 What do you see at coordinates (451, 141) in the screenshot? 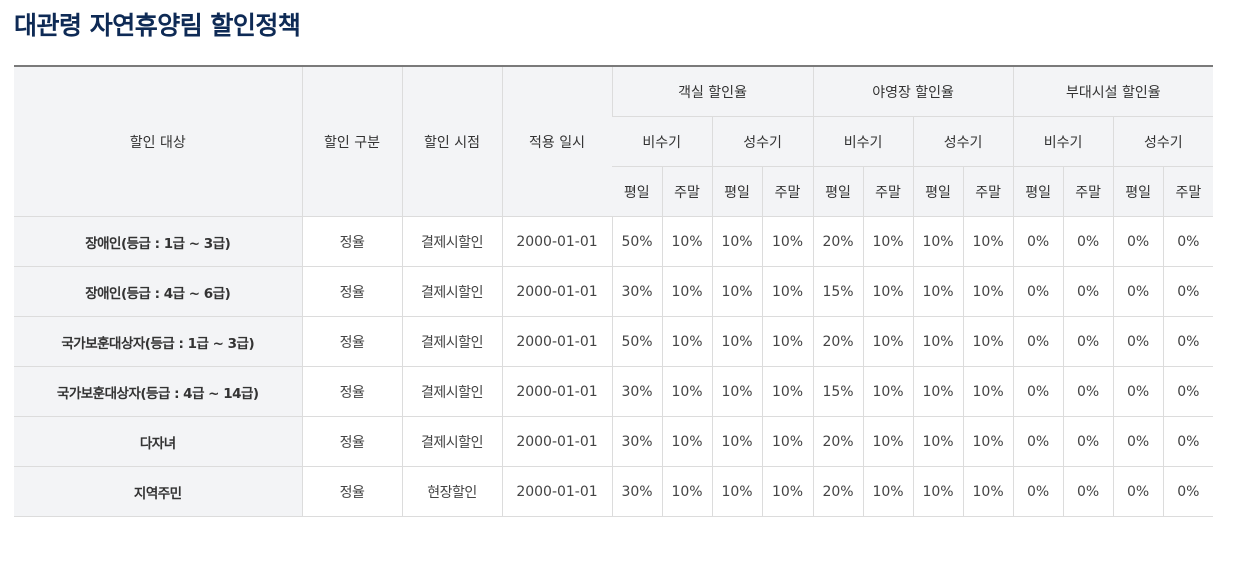
I see `header-time: 할인 시점` at bounding box center [451, 141].